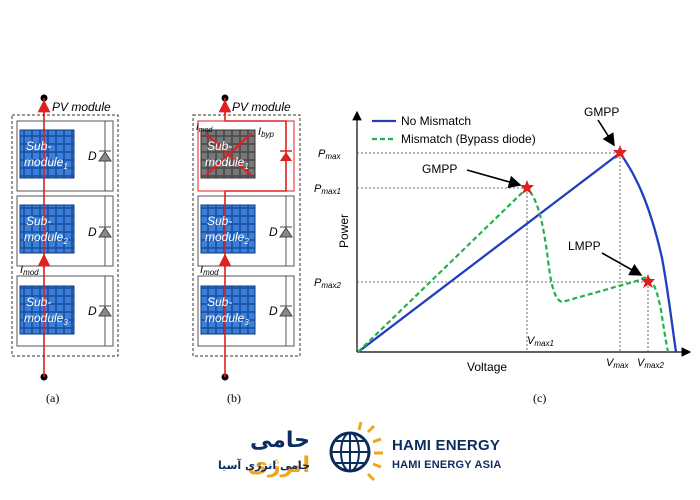 The image size is (700, 500). I want to click on y-tick-pmax2: P, so click(318, 283).